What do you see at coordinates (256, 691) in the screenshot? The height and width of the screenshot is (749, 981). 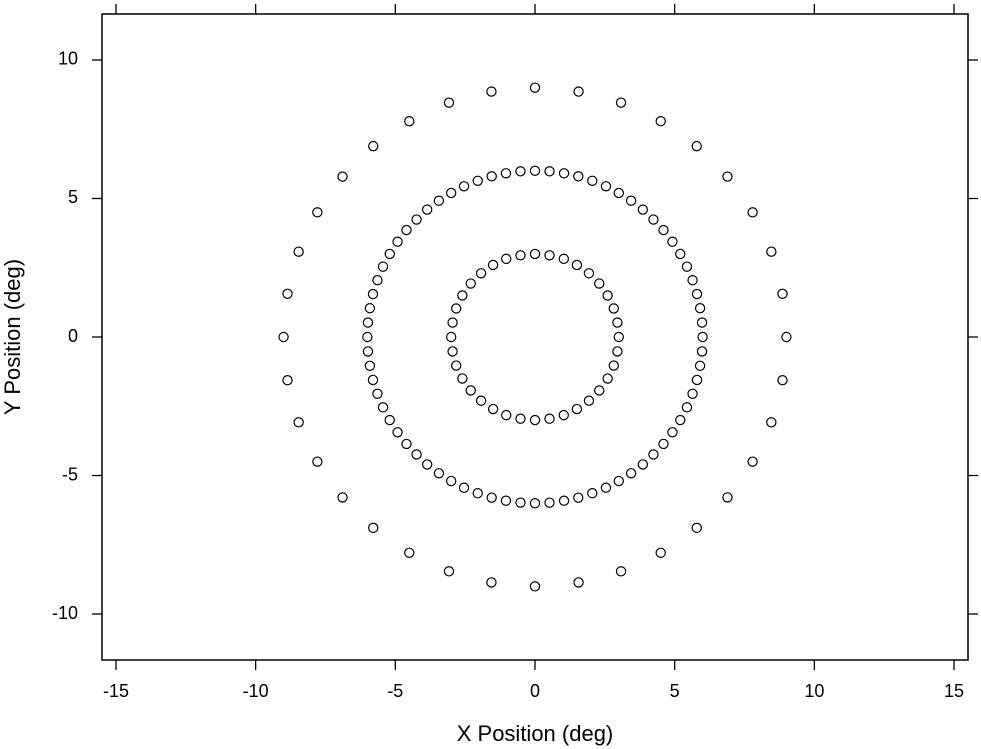 I see `x-tick-label: -10` at bounding box center [256, 691].